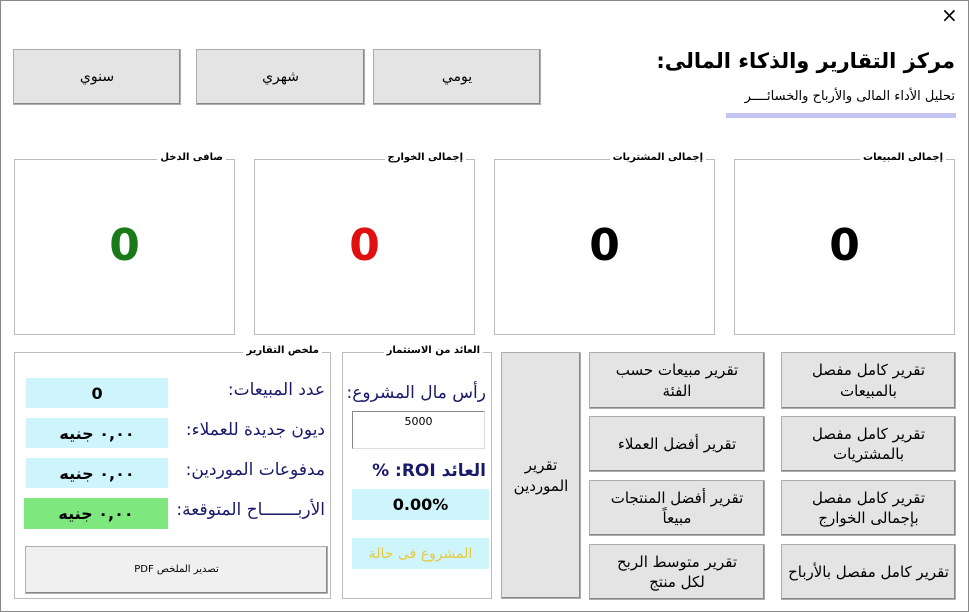 The image size is (969, 612). What do you see at coordinates (677, 380) in the screenshot?
I see `sales-by-category-report-button: تقرير مبيعات حسب الفئة` at bounding box center [677, 380].